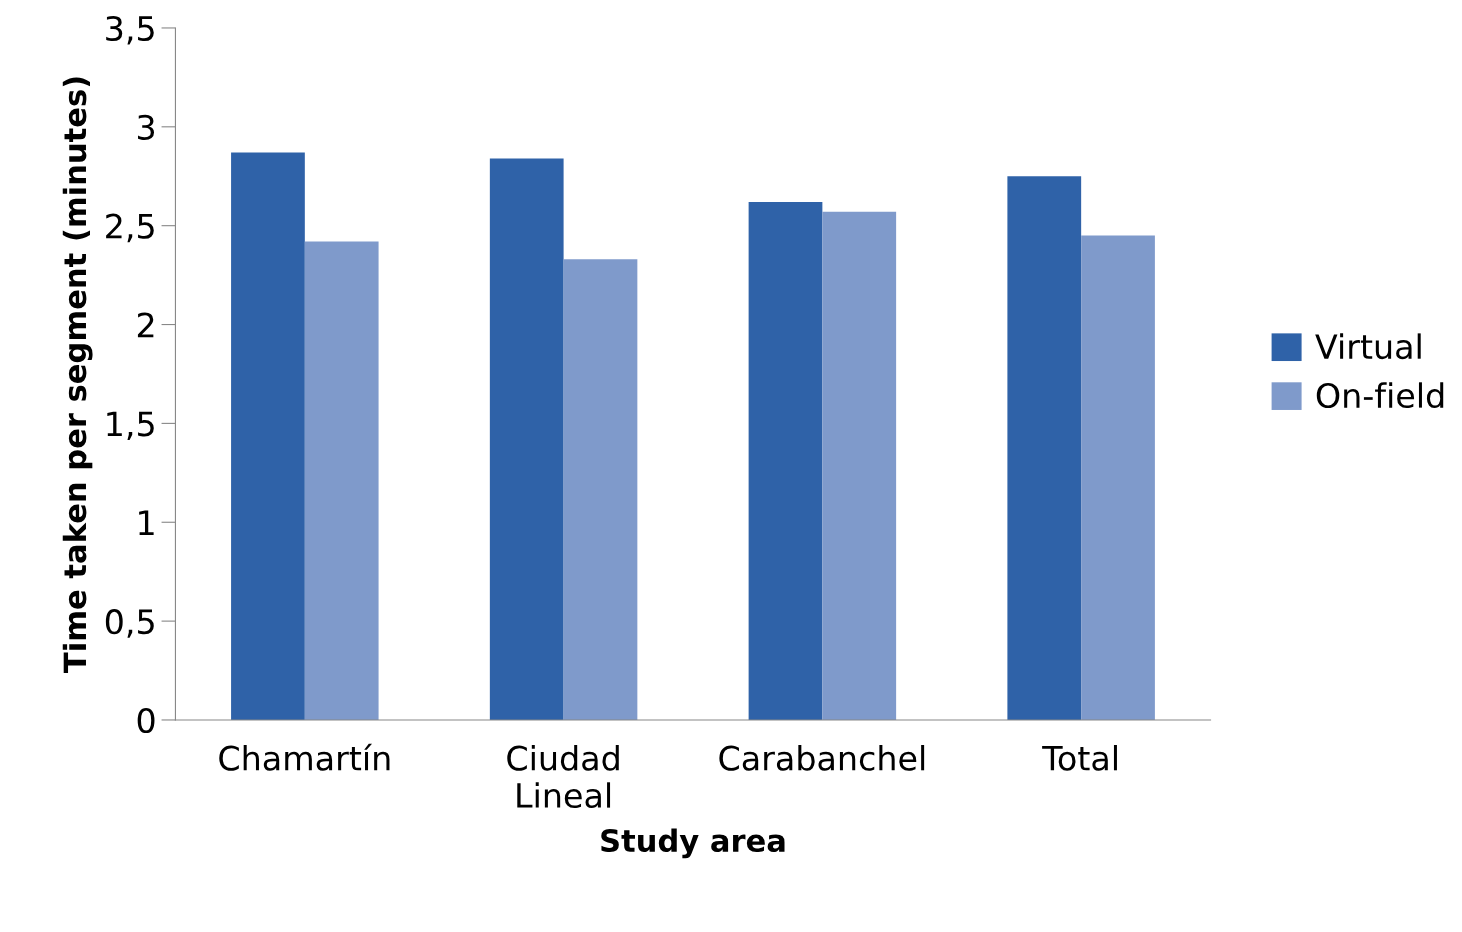 The image size is (1462, 932). What do you see at coordinates (563, 776) in the screenshot?
I see `x-tick-label: Ciudad Lineal` at bounding box center [563, 776].